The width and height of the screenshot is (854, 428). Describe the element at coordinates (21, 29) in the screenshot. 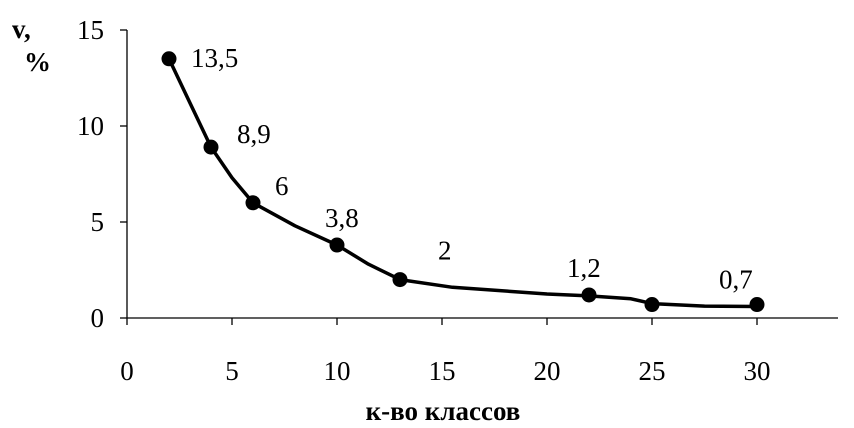

I see `y-axis-title-line1: v,` at that location.